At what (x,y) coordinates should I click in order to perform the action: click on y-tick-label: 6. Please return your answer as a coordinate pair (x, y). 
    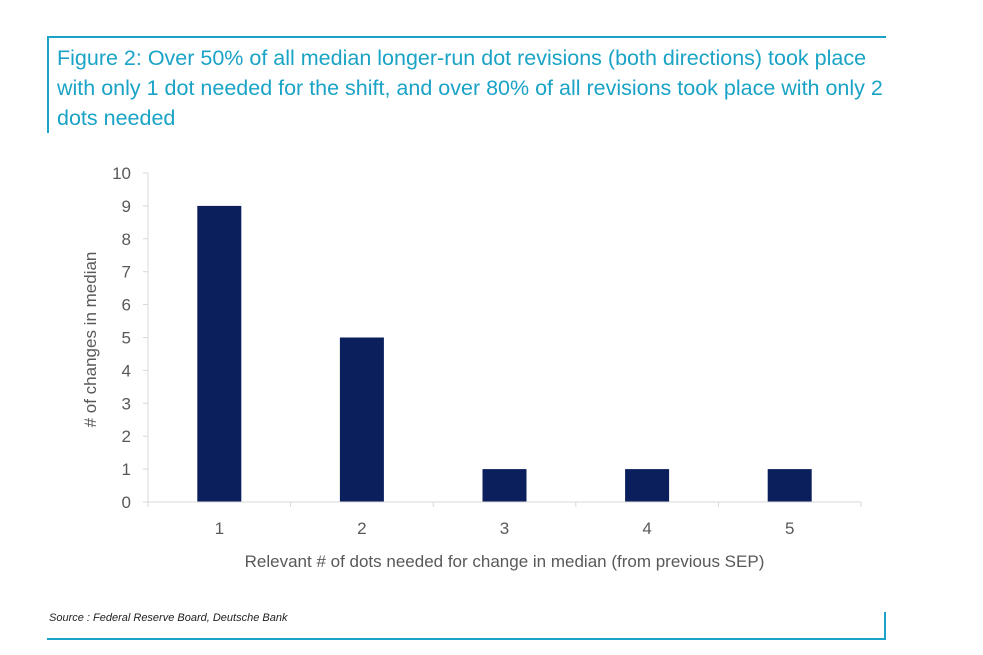
    Looking at the image, I should click on (126, 305).